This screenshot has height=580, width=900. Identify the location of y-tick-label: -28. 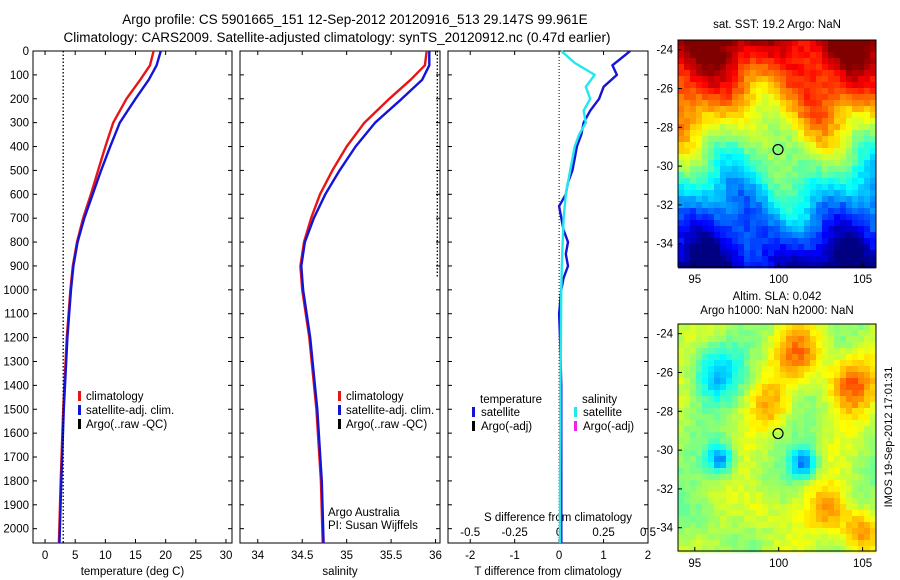
(664, 128).